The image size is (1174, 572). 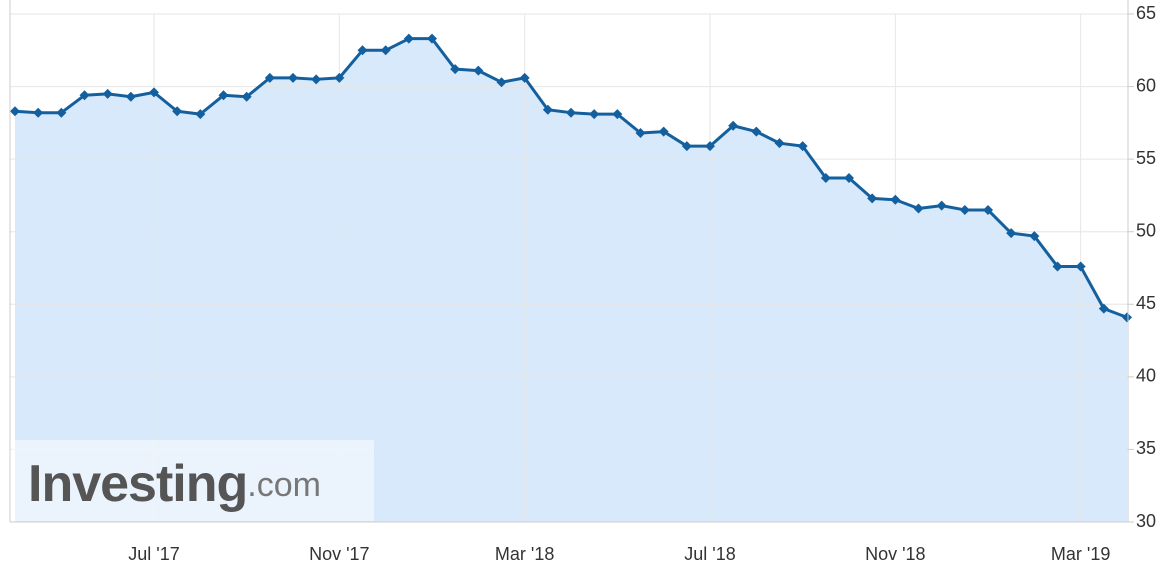 I want to click on watermark-suffix: .com, so click(x=284, y=485).